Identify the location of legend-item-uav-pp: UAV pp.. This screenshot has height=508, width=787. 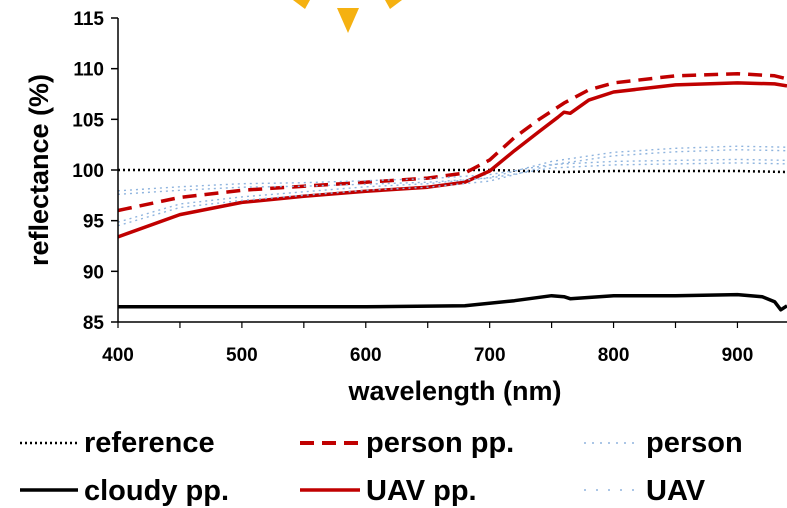
(388, 491).